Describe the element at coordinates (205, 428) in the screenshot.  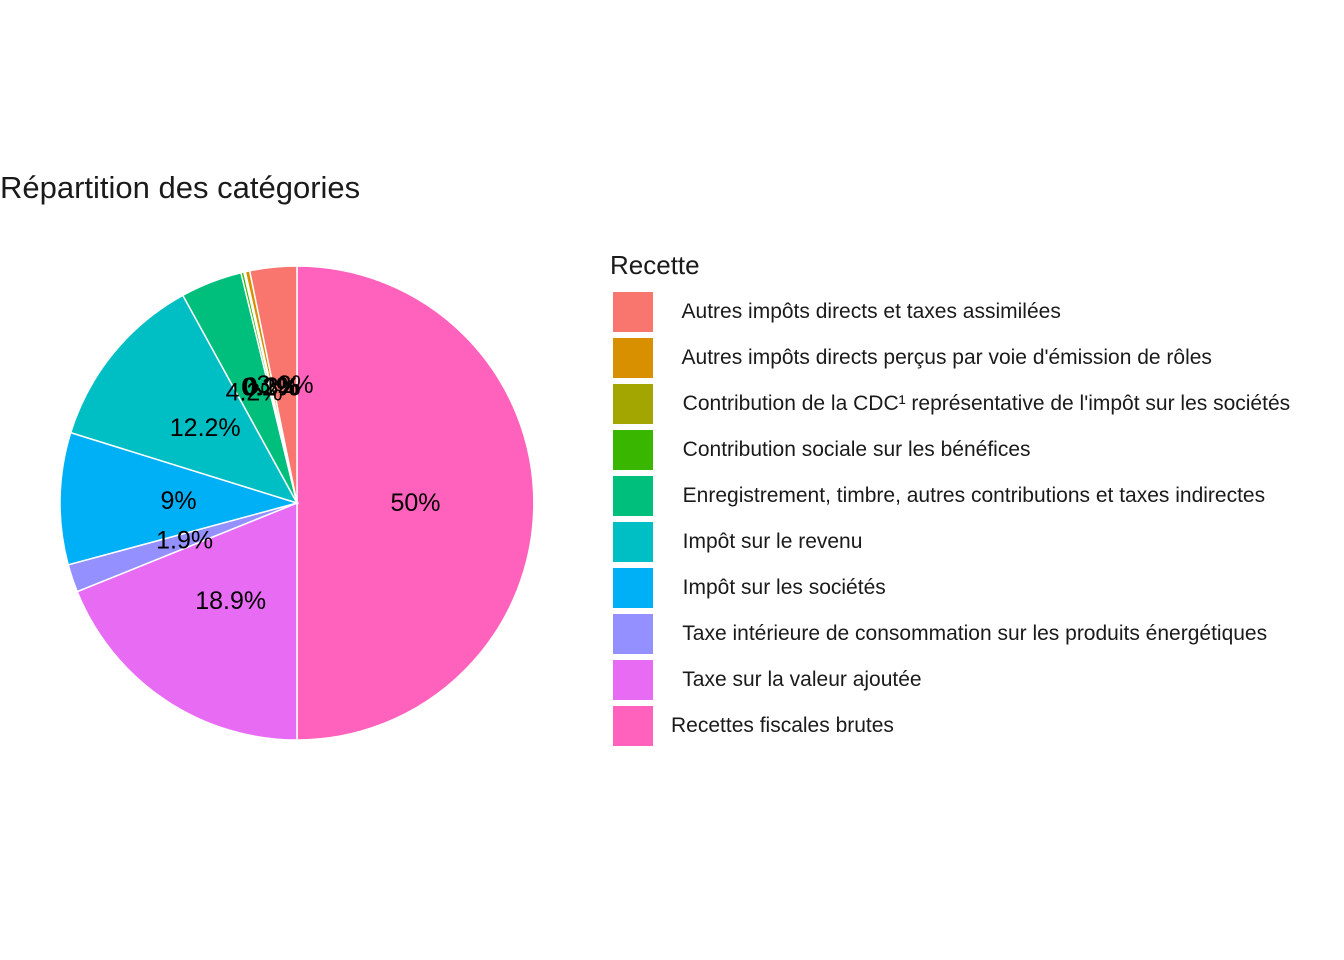
I see `pie-slice-label: 12.2%` at that location.